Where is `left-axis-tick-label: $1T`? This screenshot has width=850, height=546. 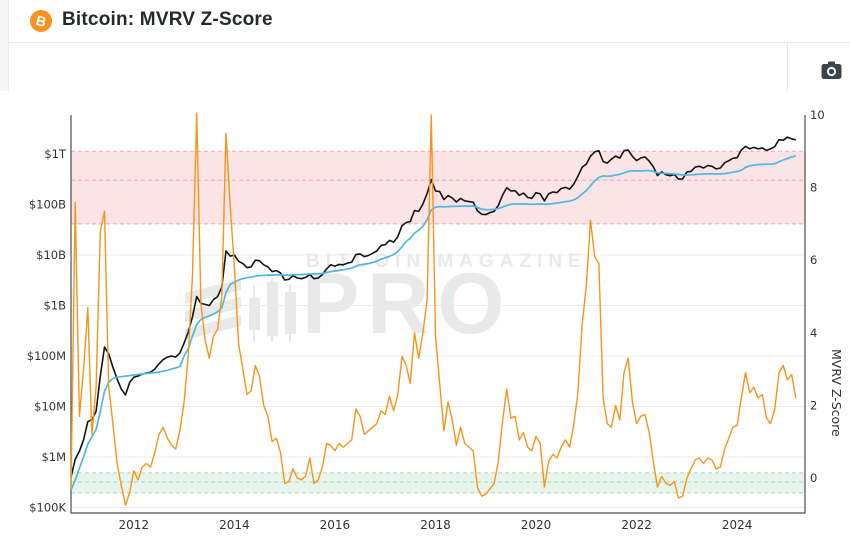
left-axis-tick-label: $1T is located at coordinates (55, 154).